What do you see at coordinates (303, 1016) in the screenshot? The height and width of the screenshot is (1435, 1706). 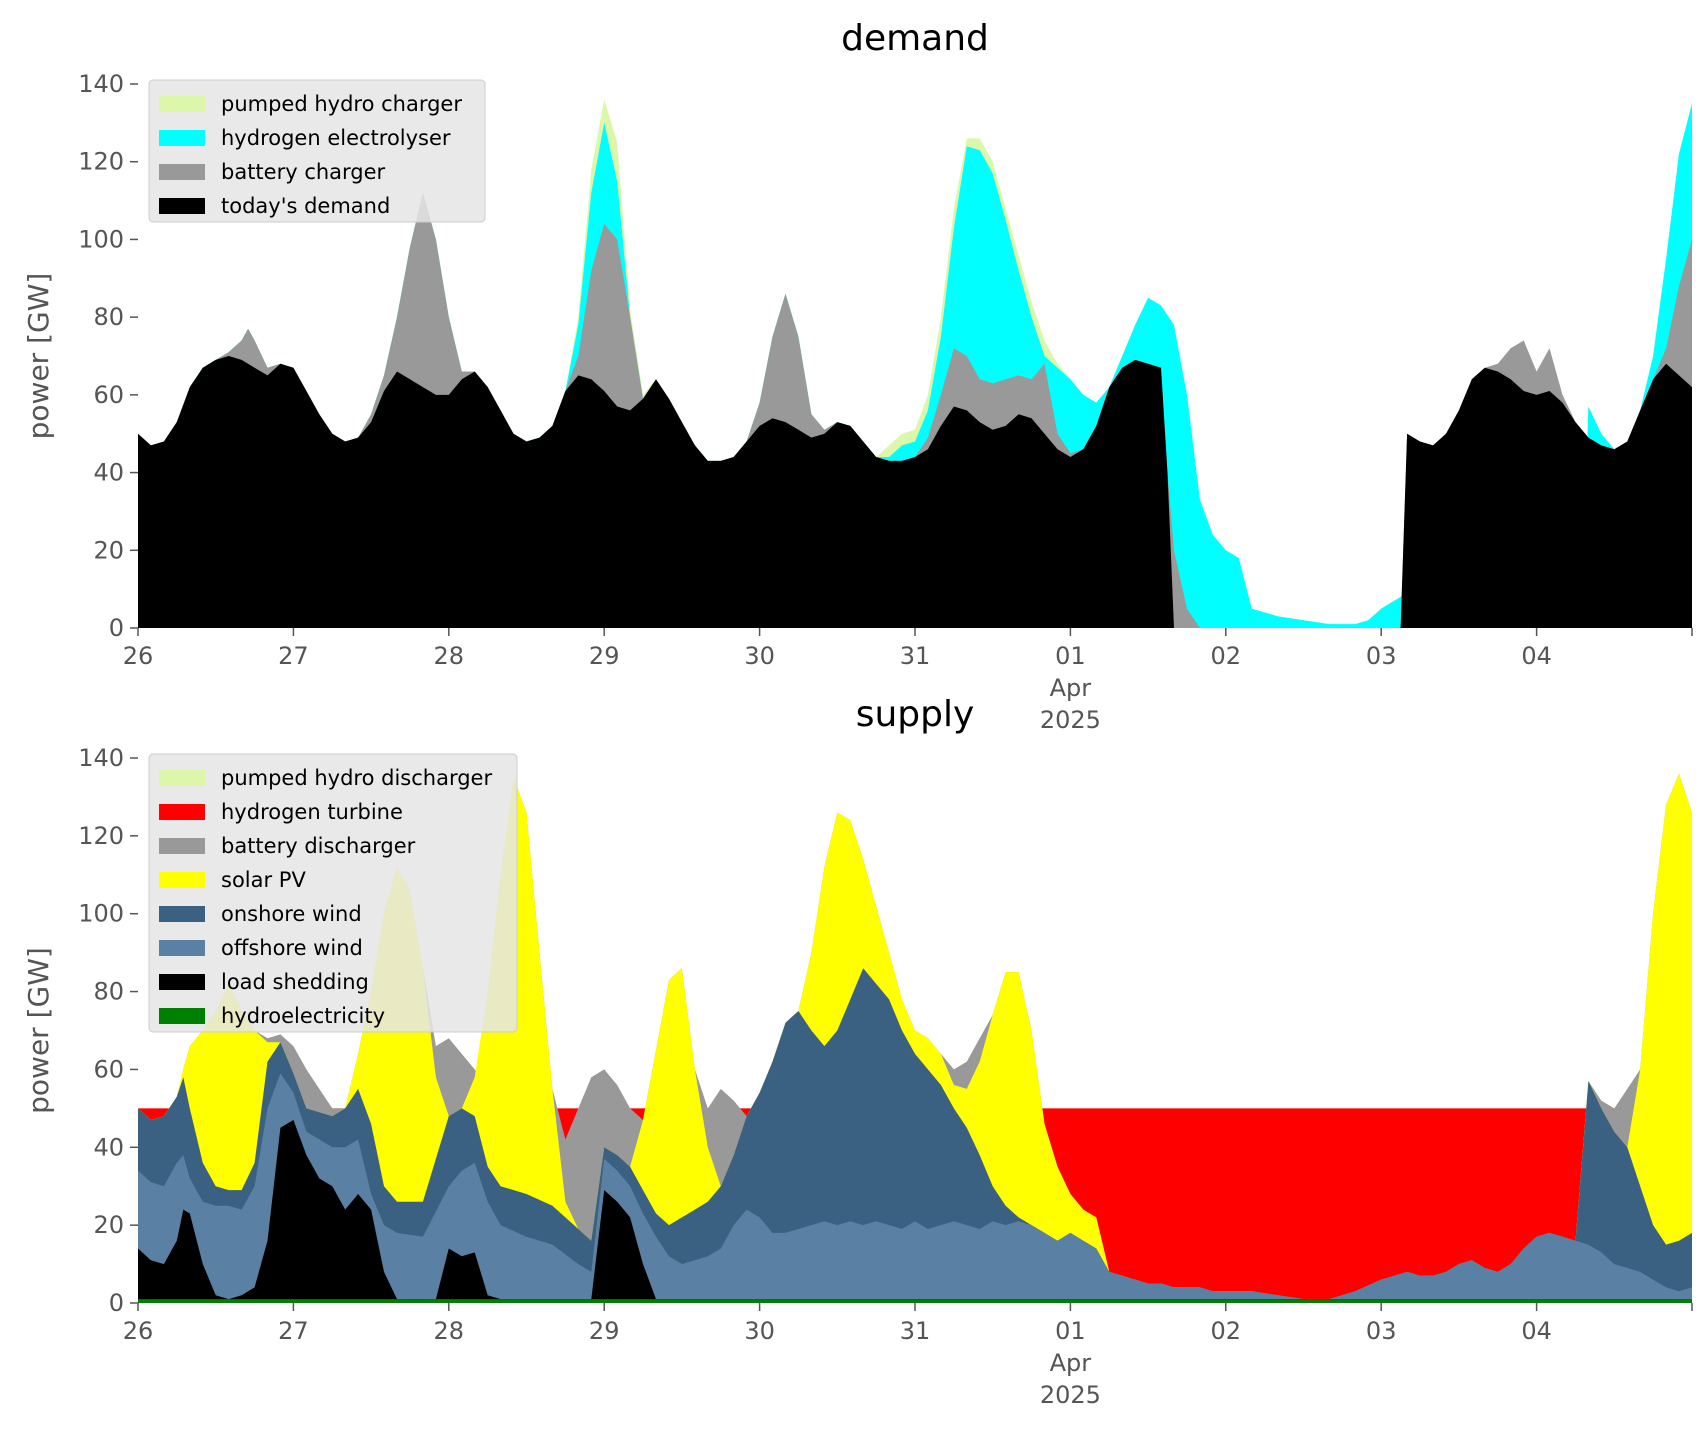 I see `legend-label: hydroelectricity` at bounding box center [303, 1016].